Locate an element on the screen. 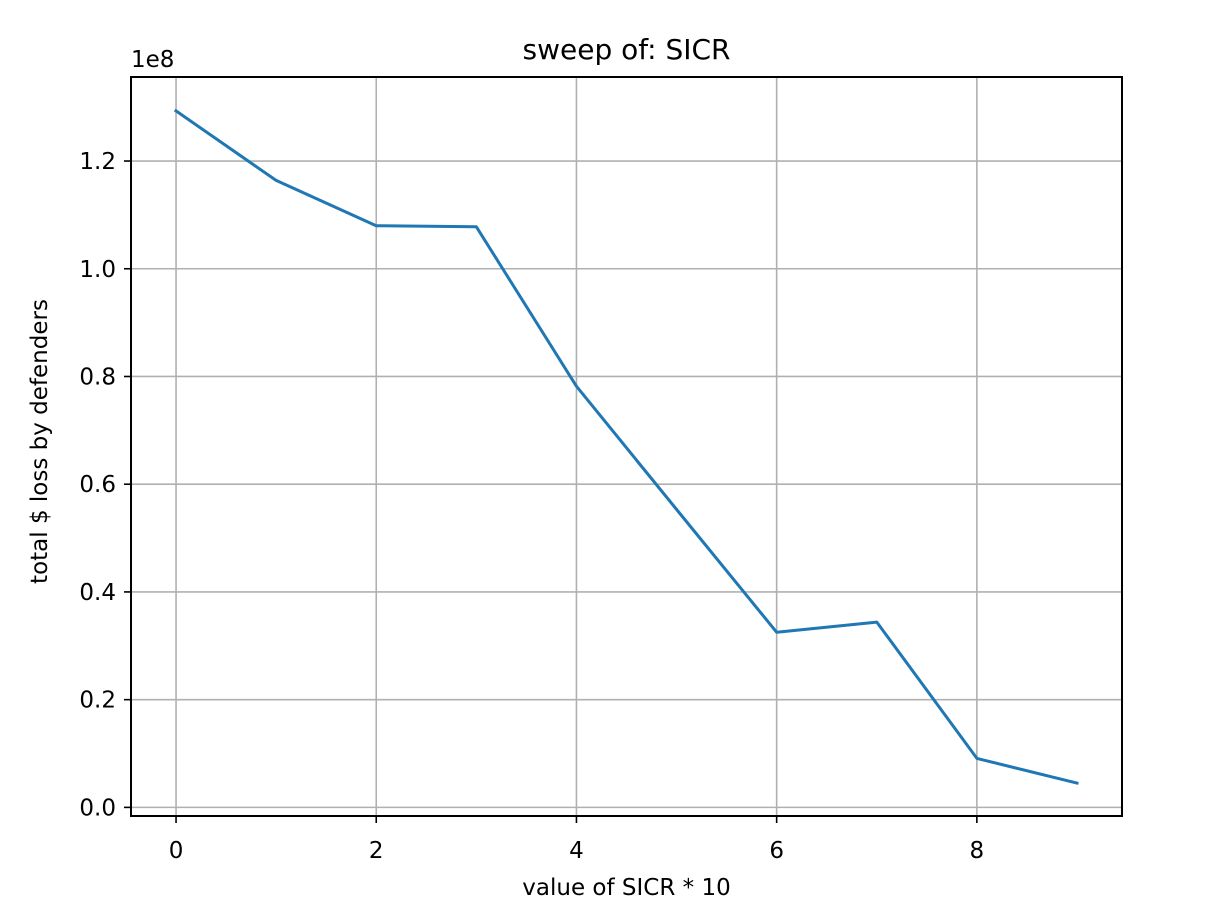  chart-title: sweep of: SICR is located at coordinates (627, 49).